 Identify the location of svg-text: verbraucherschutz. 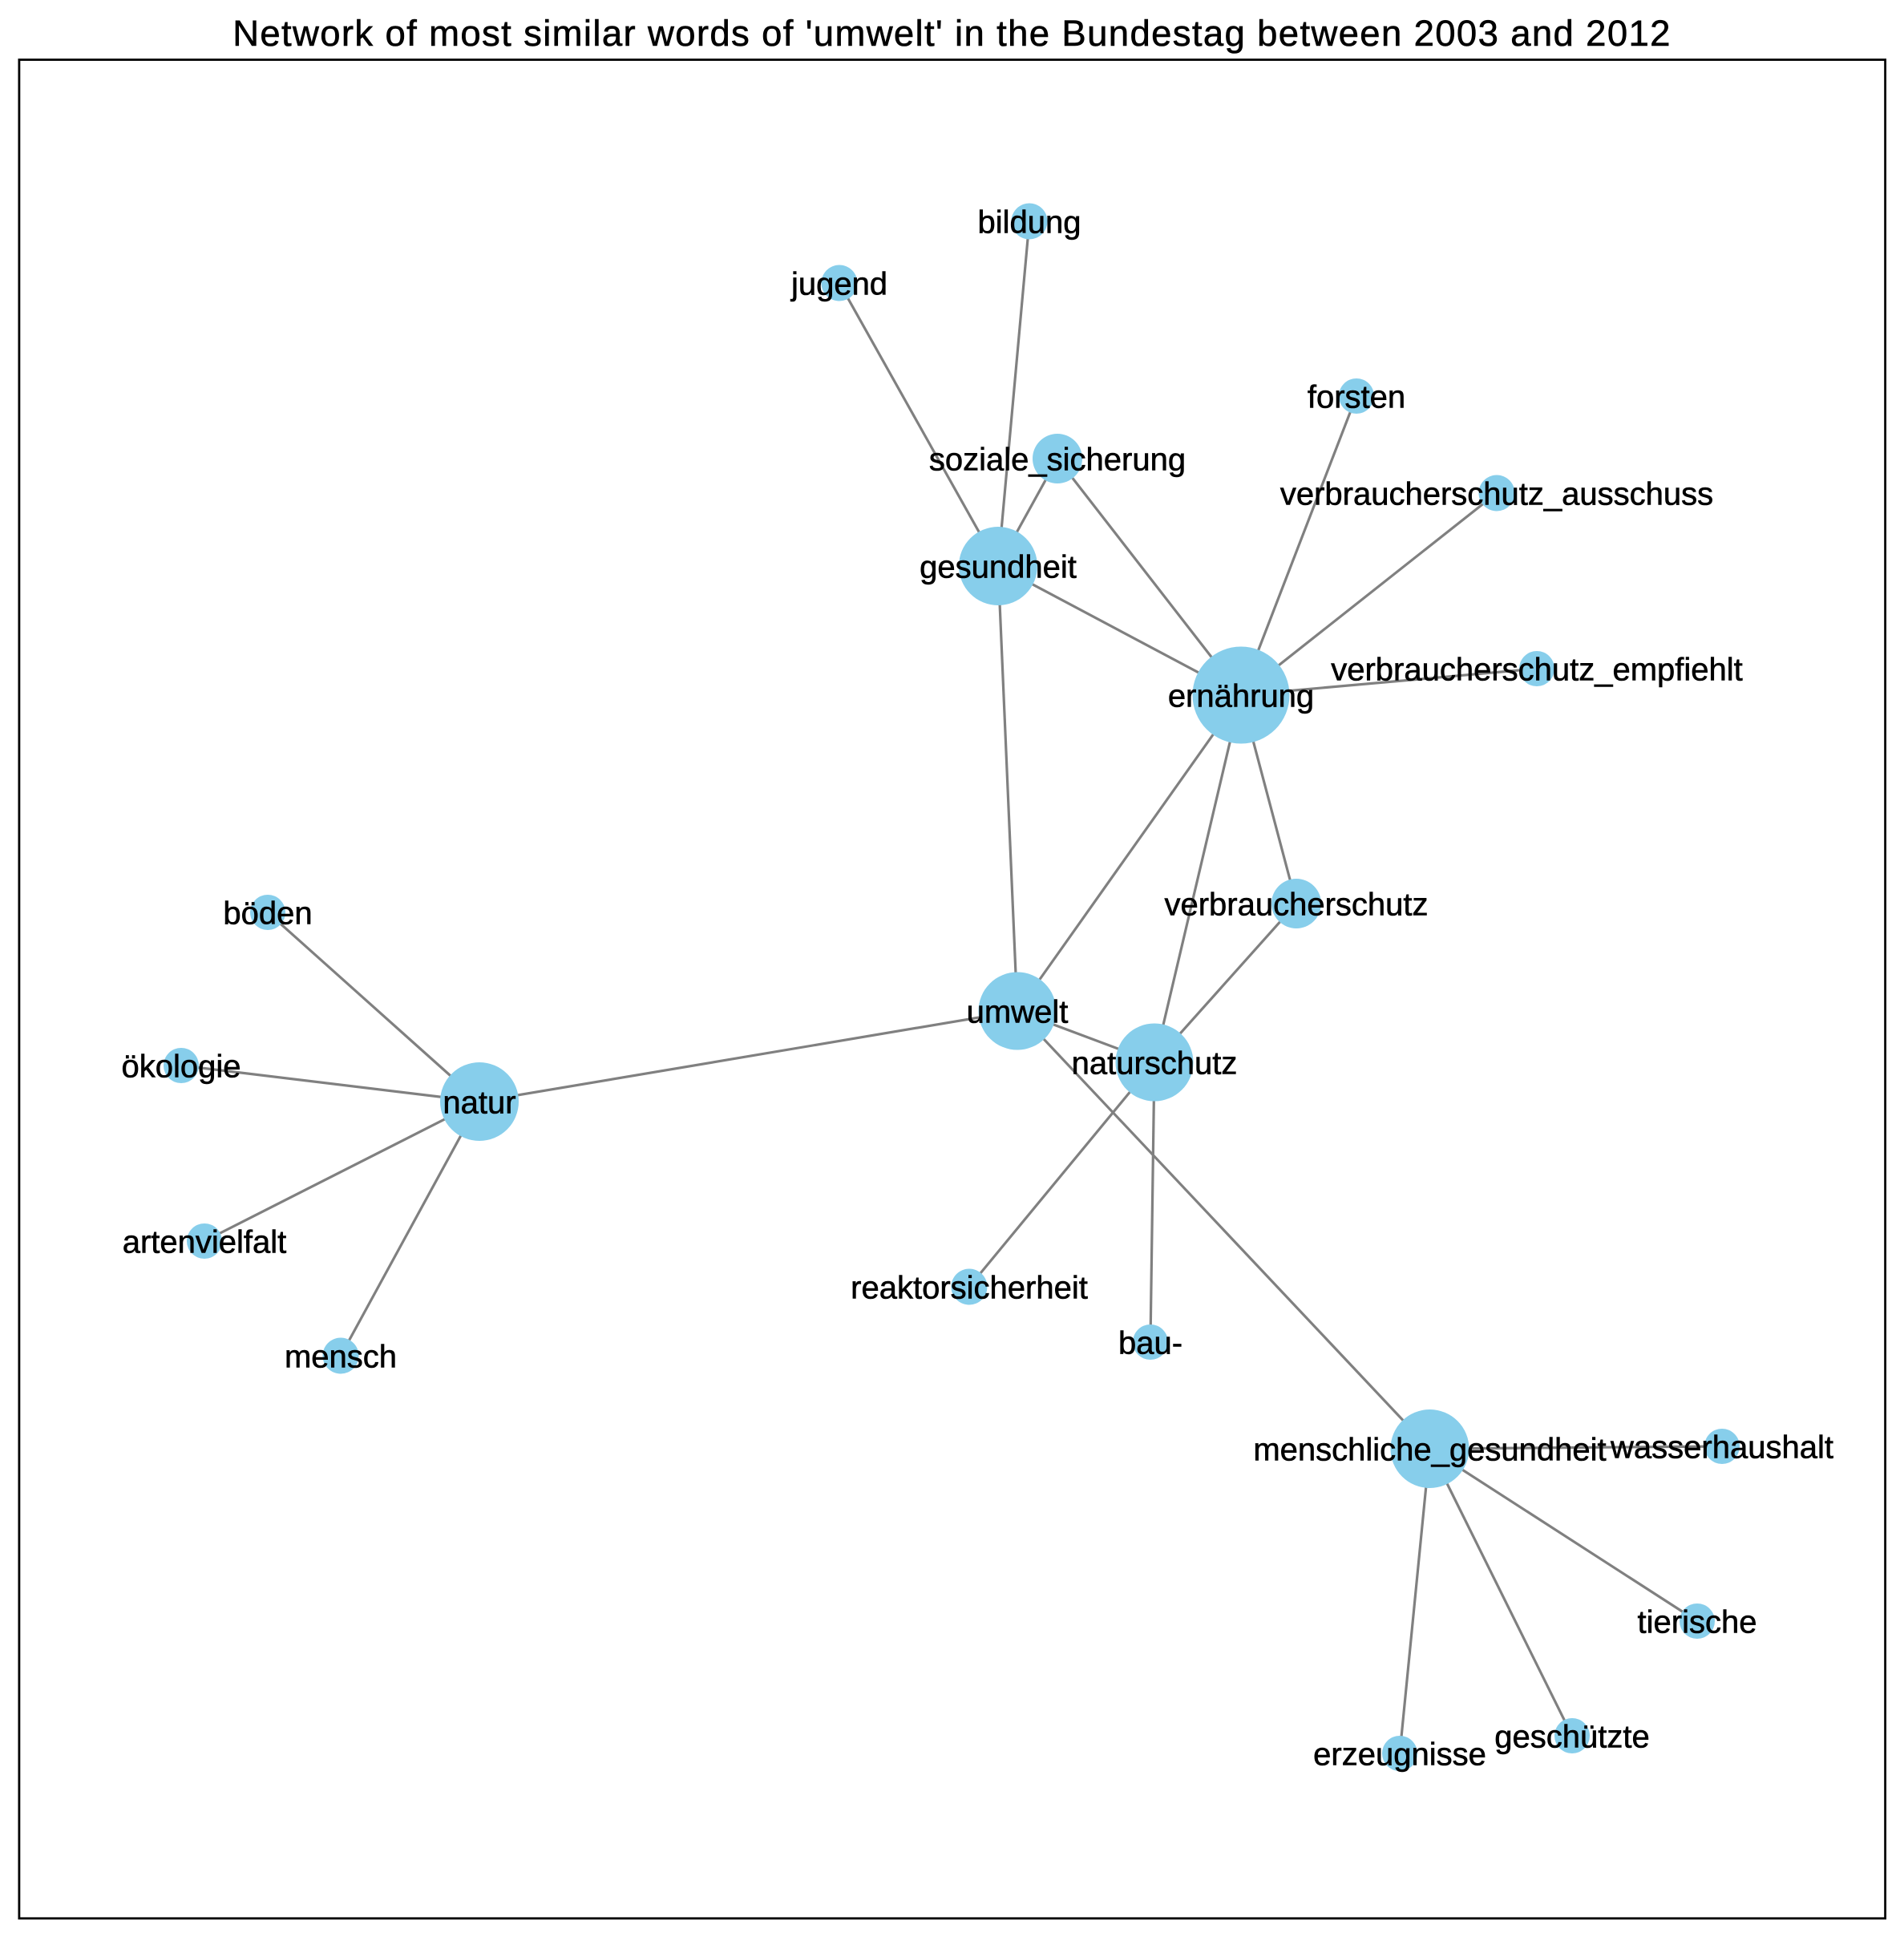
(1296, 905).